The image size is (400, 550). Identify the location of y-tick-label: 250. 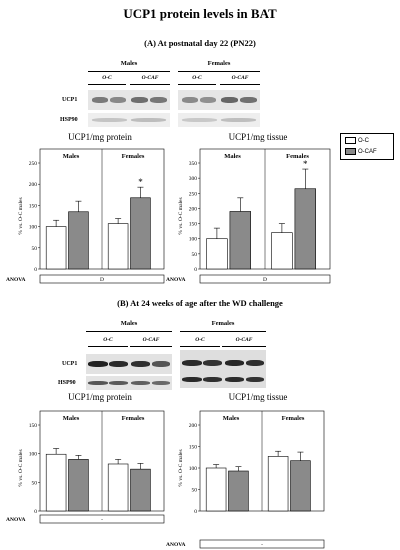
(33, 164).